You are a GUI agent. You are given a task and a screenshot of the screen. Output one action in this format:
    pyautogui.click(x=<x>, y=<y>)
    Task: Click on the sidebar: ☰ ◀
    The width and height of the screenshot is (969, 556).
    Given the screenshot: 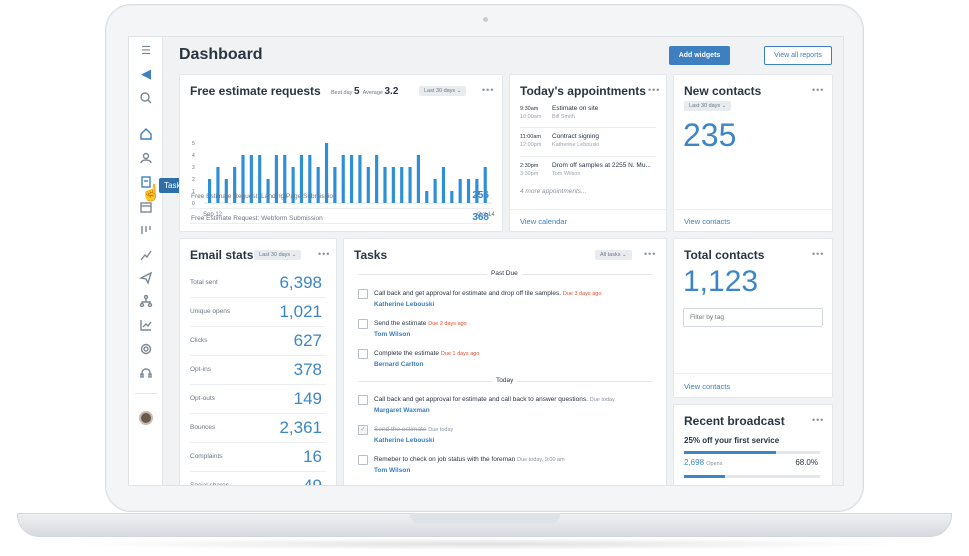 What is the action you would take?
    pyautogui.click(x=146, y=261)
    